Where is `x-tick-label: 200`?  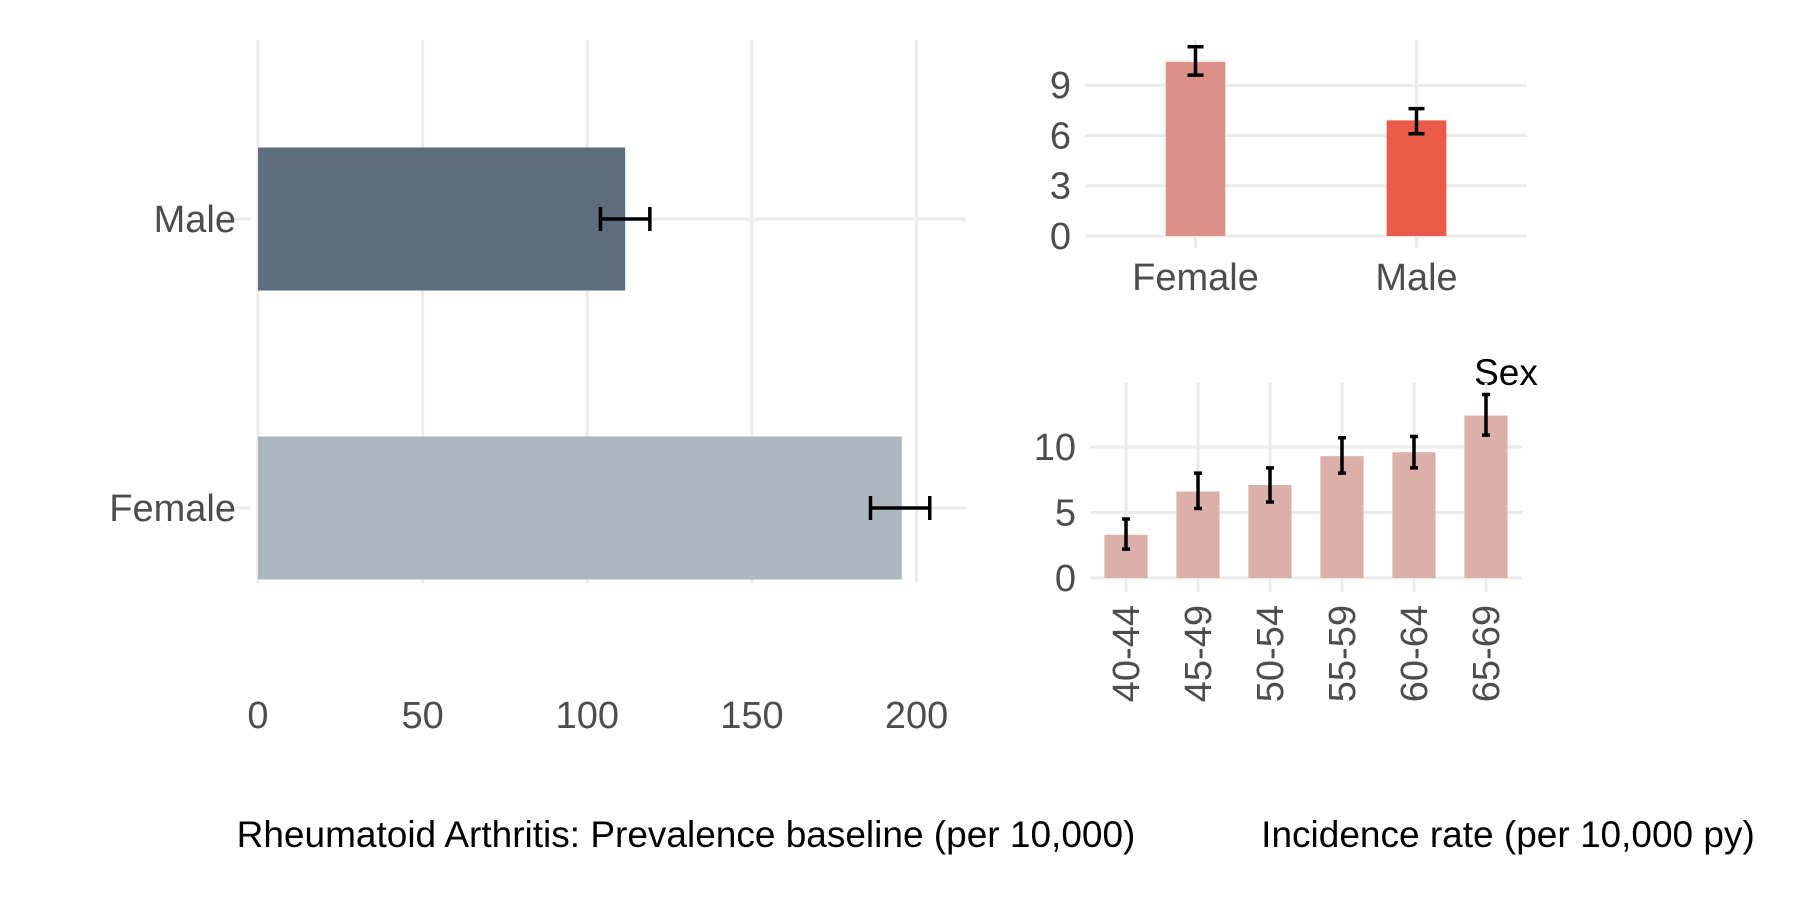 x-tick-label: 200 is located at coordinates (916, 716).